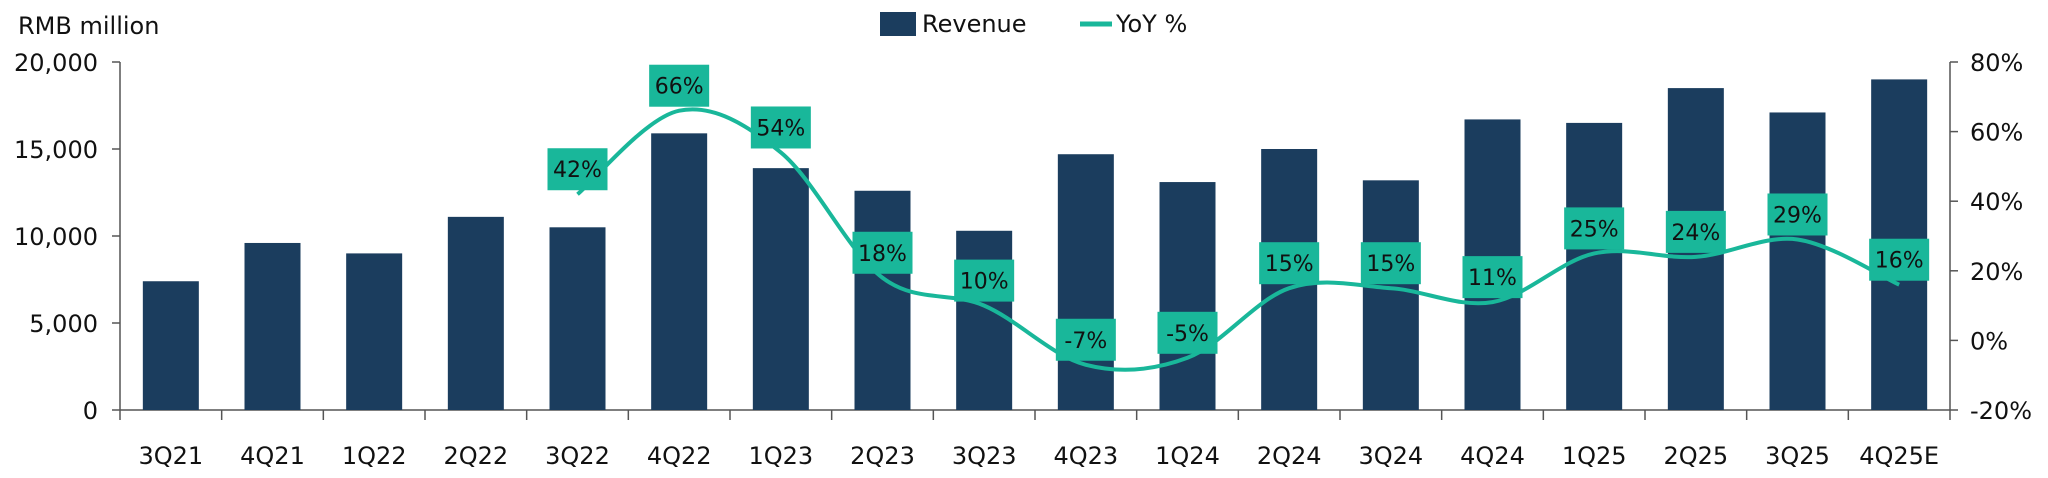 The width and height of the screenshot is (2048, 478). Describe the element at coordinates (1289, 456) in the screenshot. I see `x-tick-label: 2Q24` at that location.